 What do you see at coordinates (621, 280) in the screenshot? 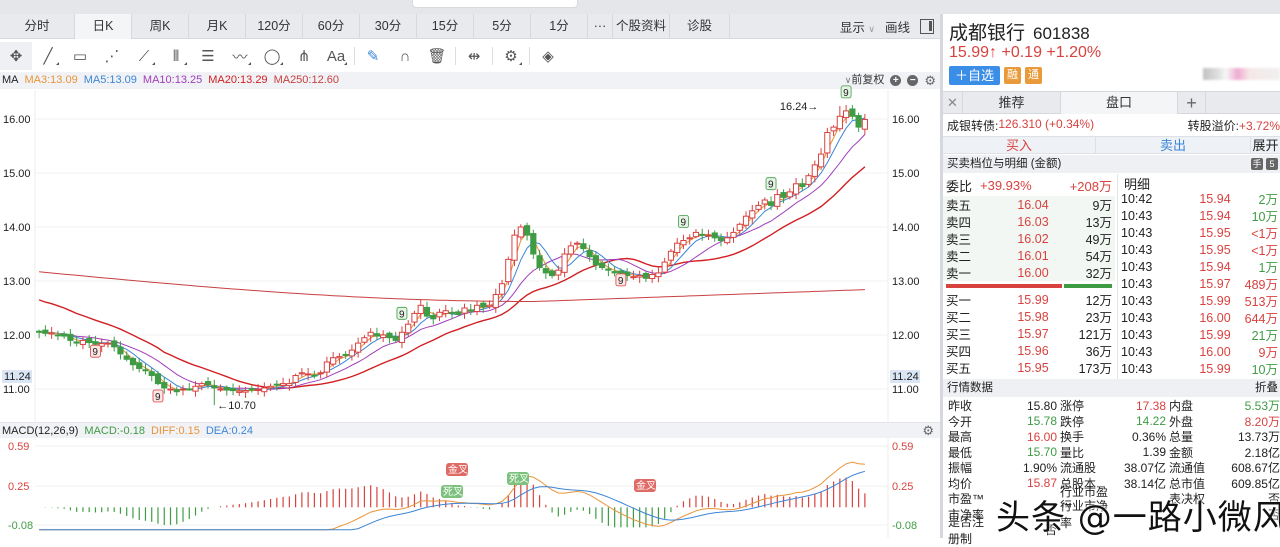
I see `td-nine-marker` at bounding box center [621, 280].